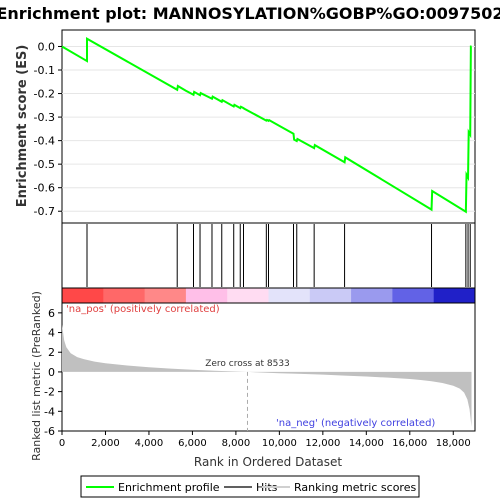 This screenshot has width=500, height=500. What do you see at coordinates (51, 313) in the screenshot?
I see `rank-y-tick-label: 6` at bounding box center [51, 313].